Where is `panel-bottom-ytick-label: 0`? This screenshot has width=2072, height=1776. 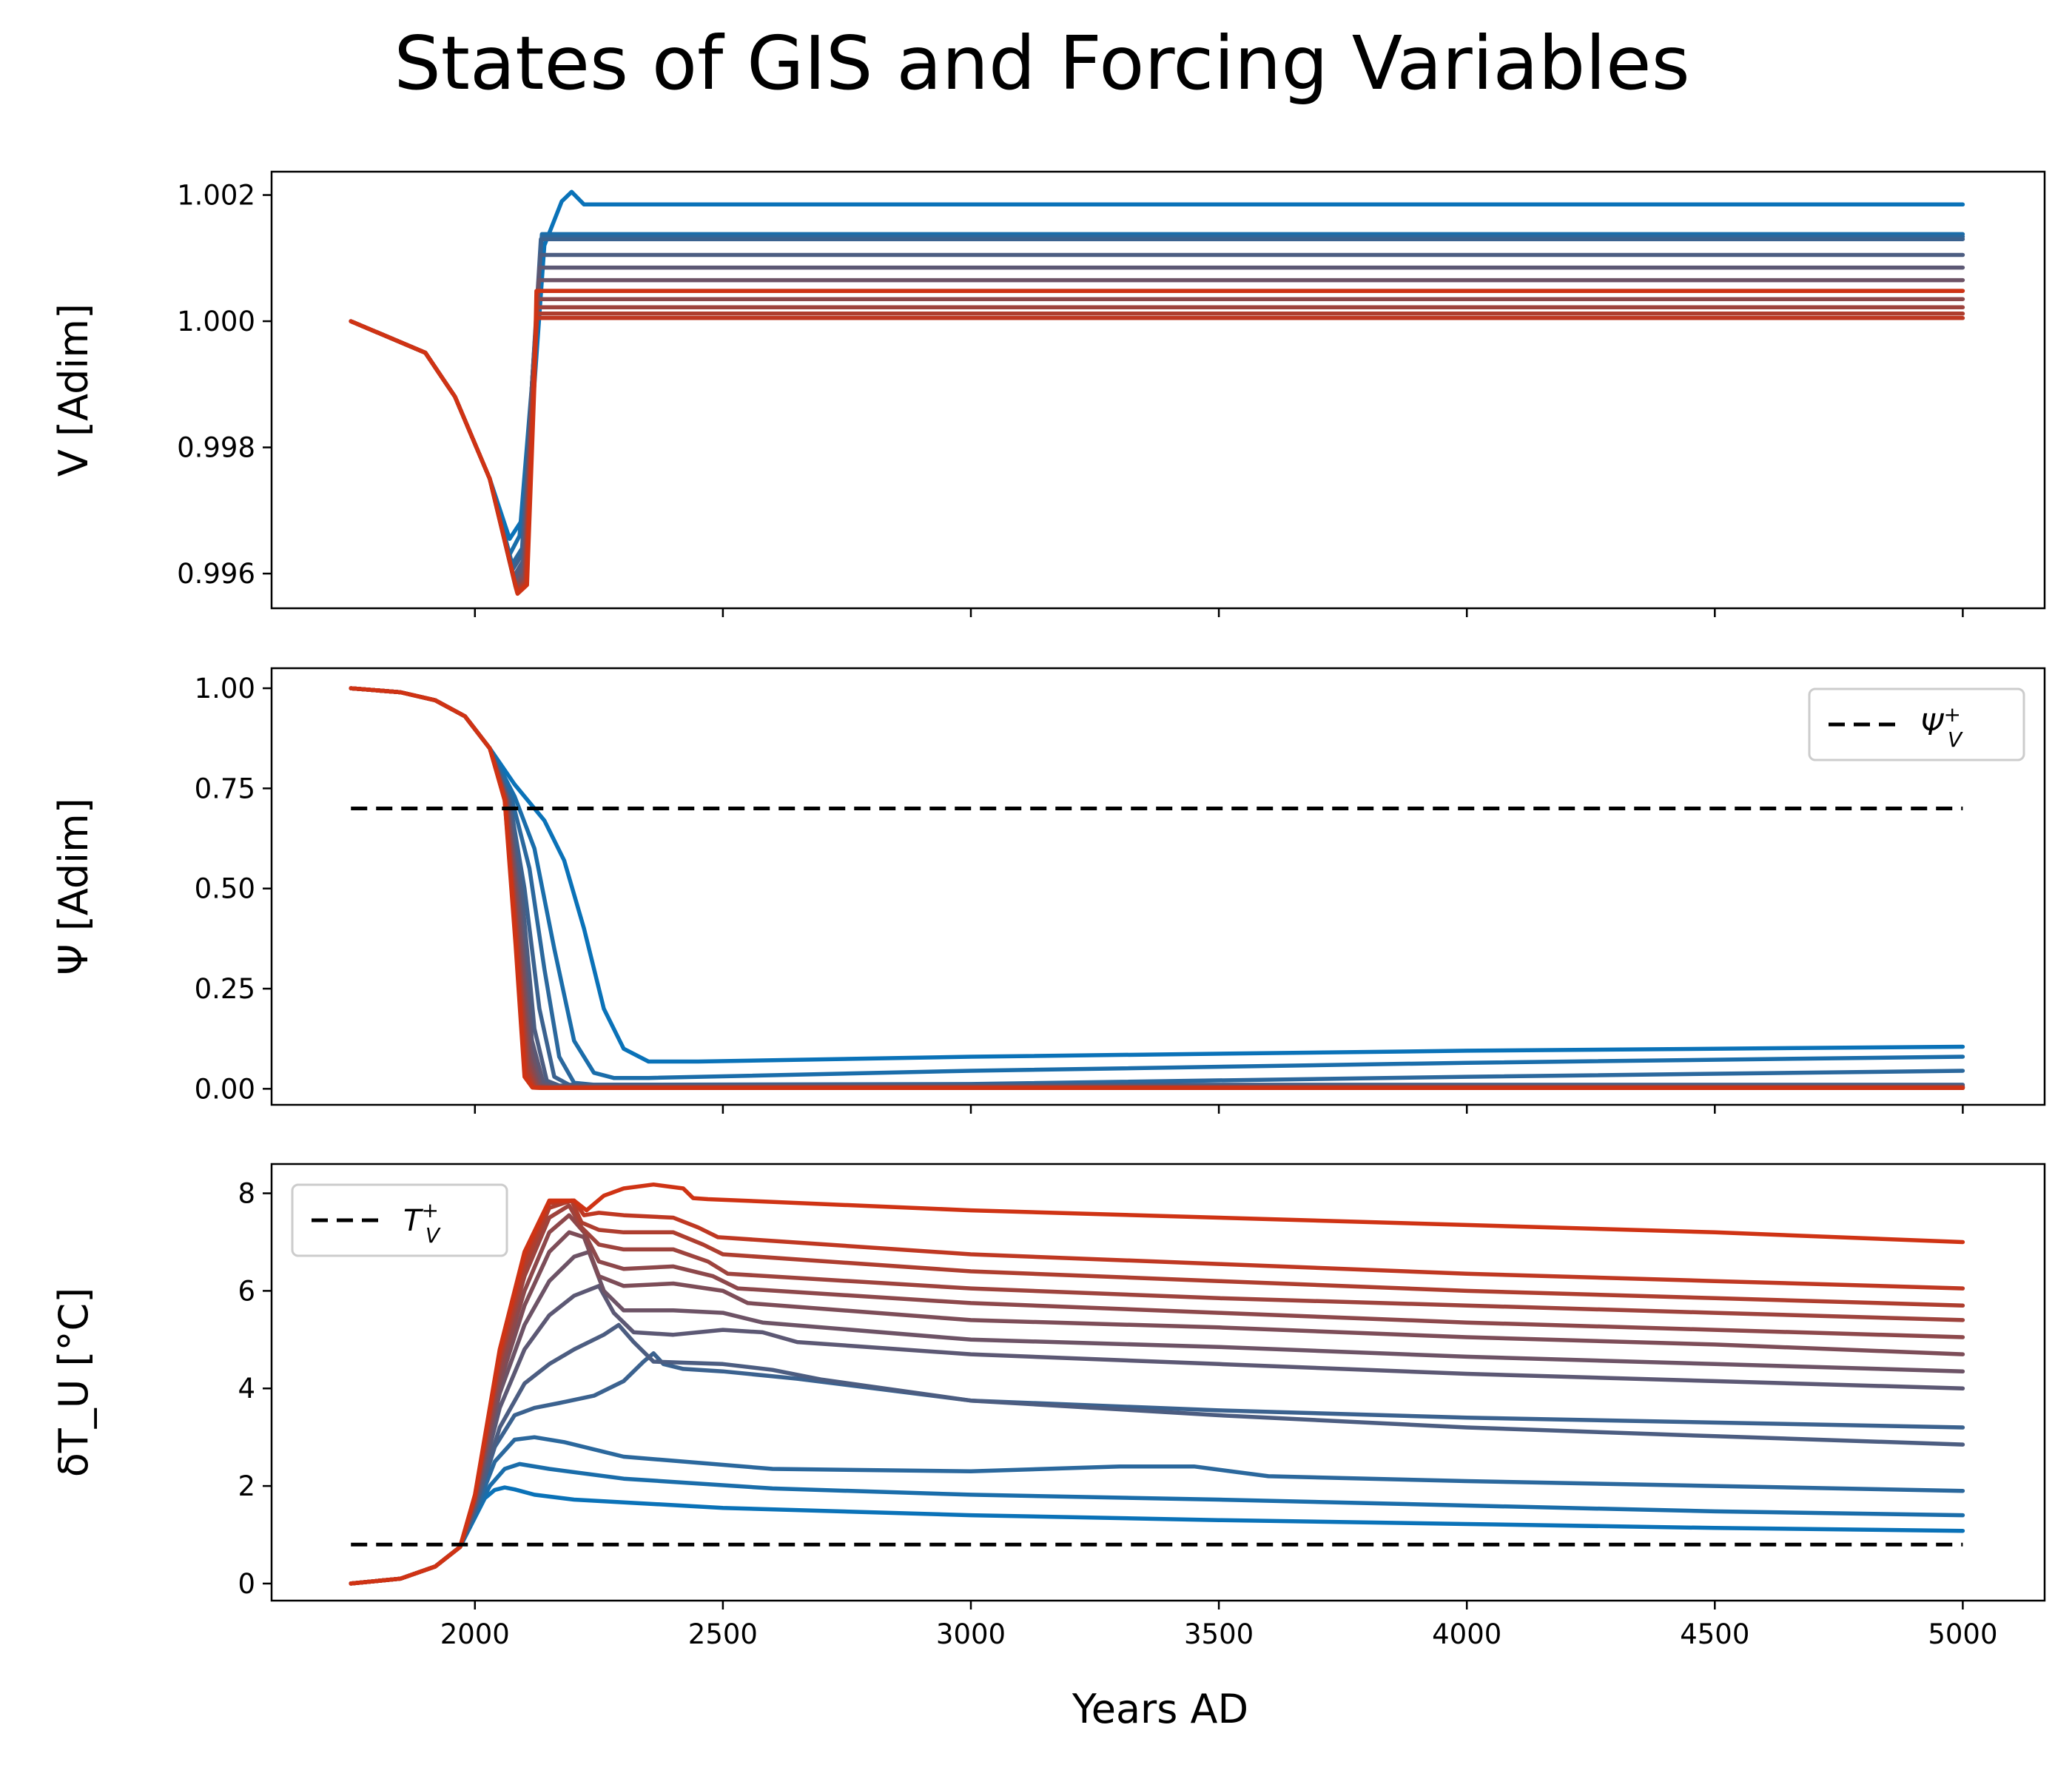 panel-bottom-ytick-label: 0 is located at coordinates (246, 1584).